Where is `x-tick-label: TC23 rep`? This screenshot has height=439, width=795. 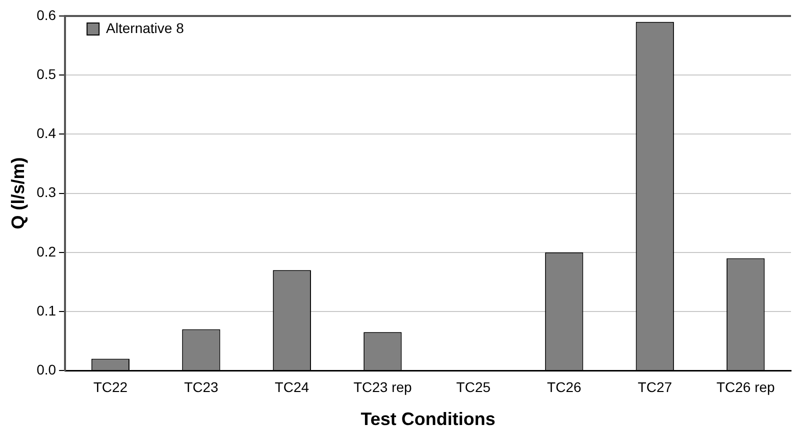
x-tick-label: TC23 rep is located at coordinates (382, 386).